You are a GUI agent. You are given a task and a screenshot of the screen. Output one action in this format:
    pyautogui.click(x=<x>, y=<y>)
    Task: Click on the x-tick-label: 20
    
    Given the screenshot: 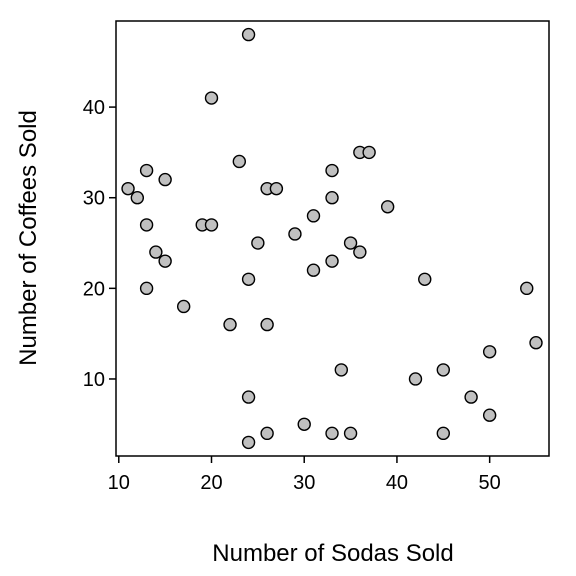 What is the action you would take?
    pyautogui.click(x=211, y=483)
    